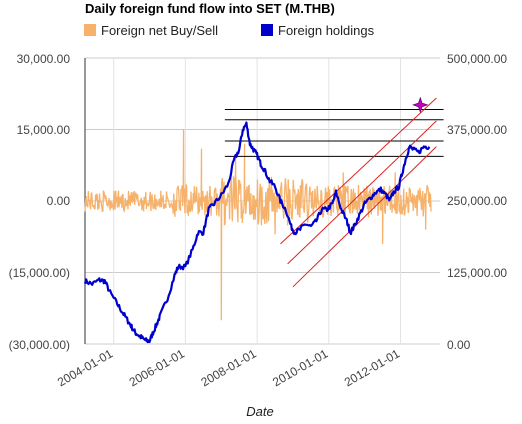  I want to click on right-tick-label: 375,000.00, so click(477, 130).